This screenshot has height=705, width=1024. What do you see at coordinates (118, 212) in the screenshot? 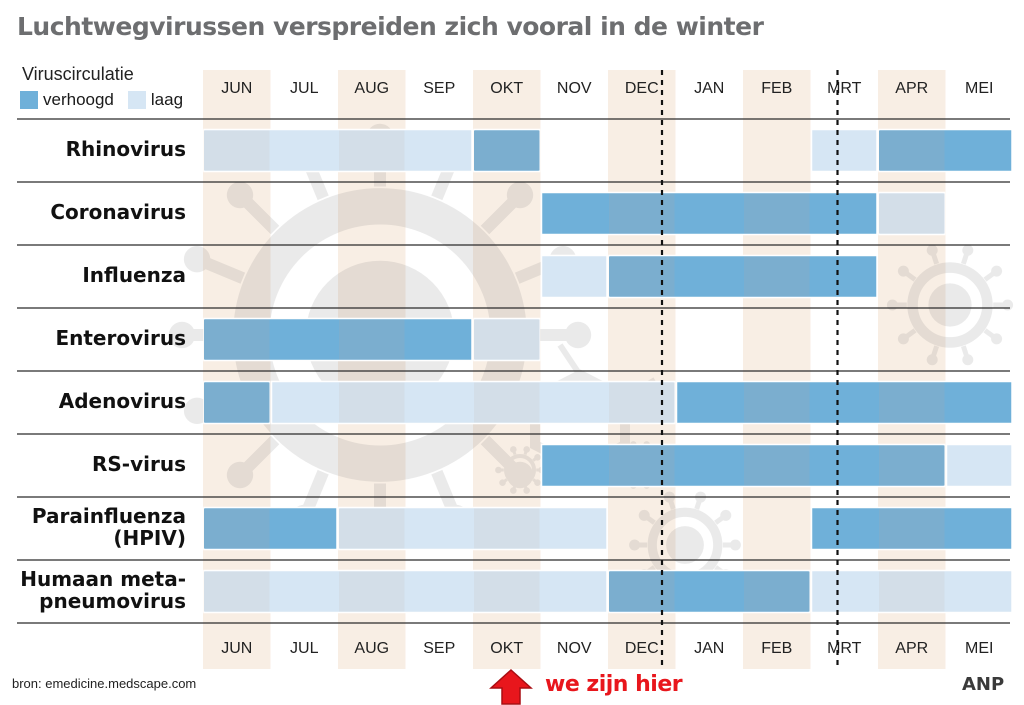
I see `row-label-coronavirus: Coronavirus` at bounding box center [118, 212].